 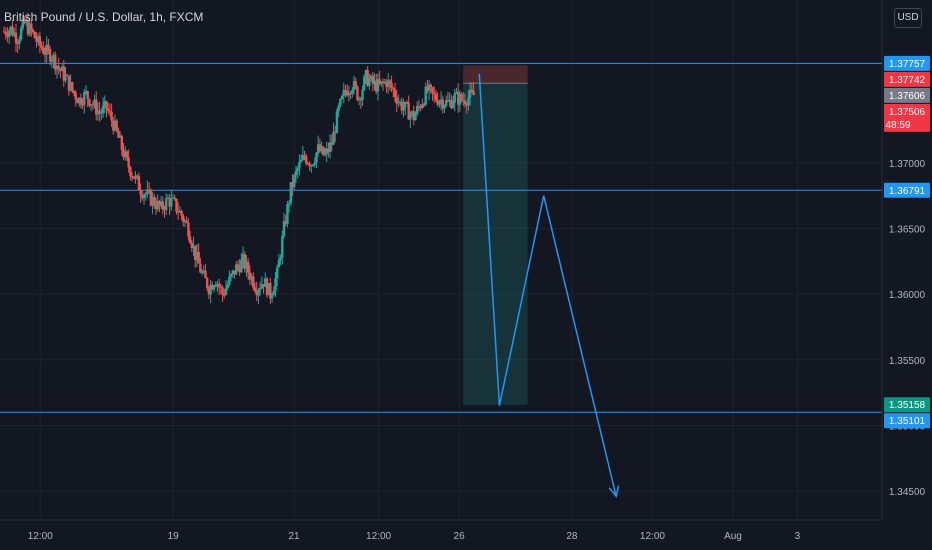 What do you see at coordinates (907, 112) in the screenshot?
I see `price-label-text: 1.37506` at bounding box center [907, 112].